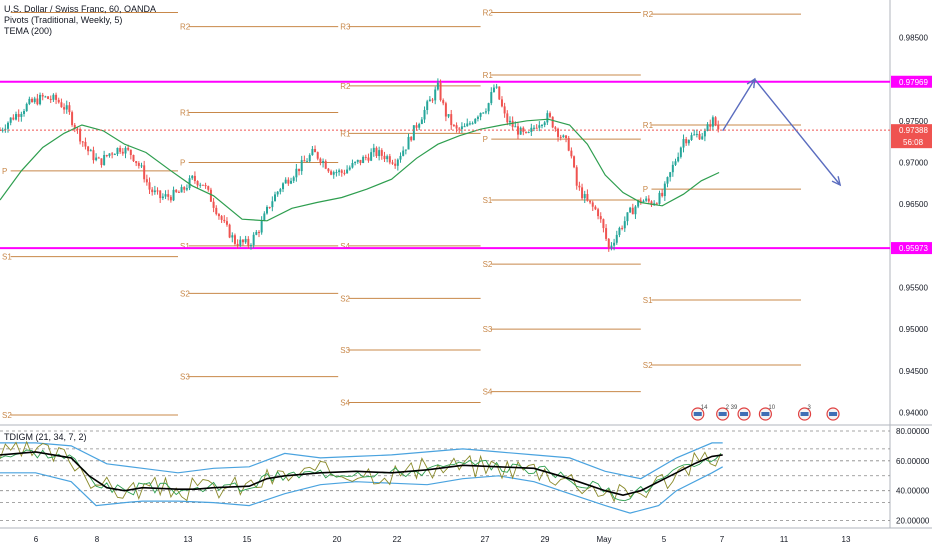  I want to click on pivots-legend: Pivots (Traditional, Weekly, 5), so click(63, 20).